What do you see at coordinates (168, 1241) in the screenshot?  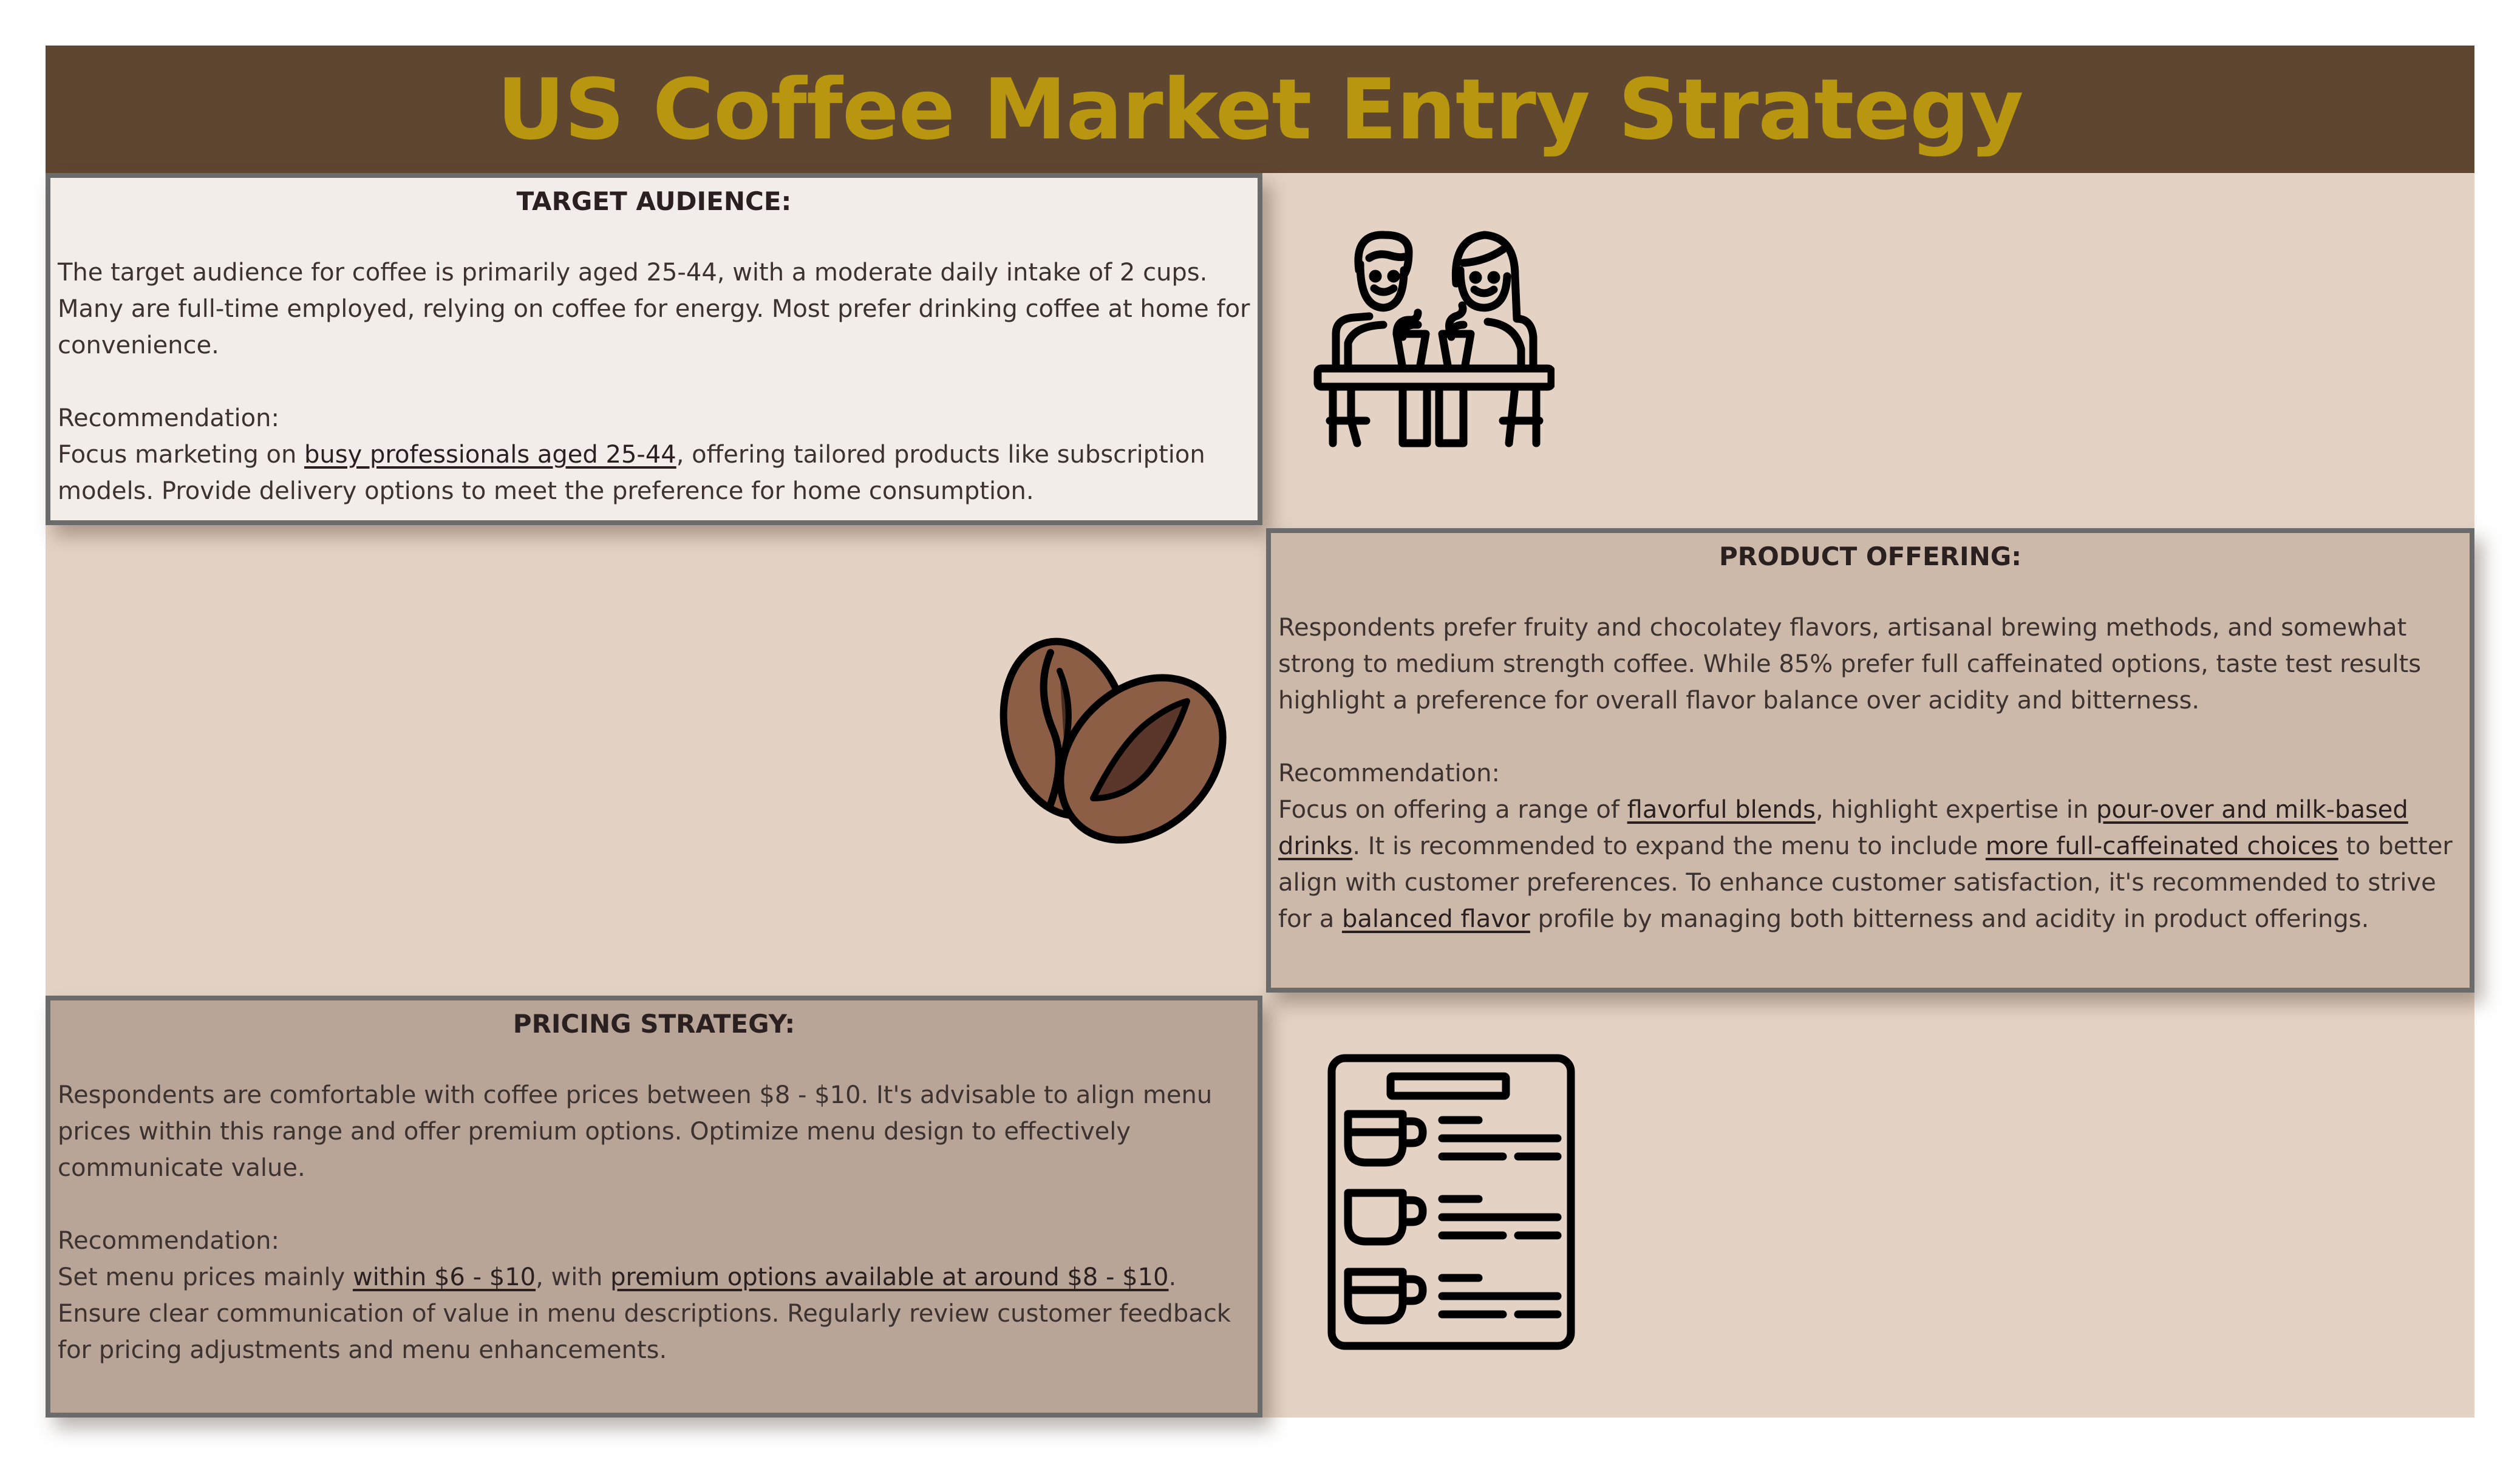 I see `pricing-strategy-rec-label: Recommendation:` at bounding box center [168, 1241].